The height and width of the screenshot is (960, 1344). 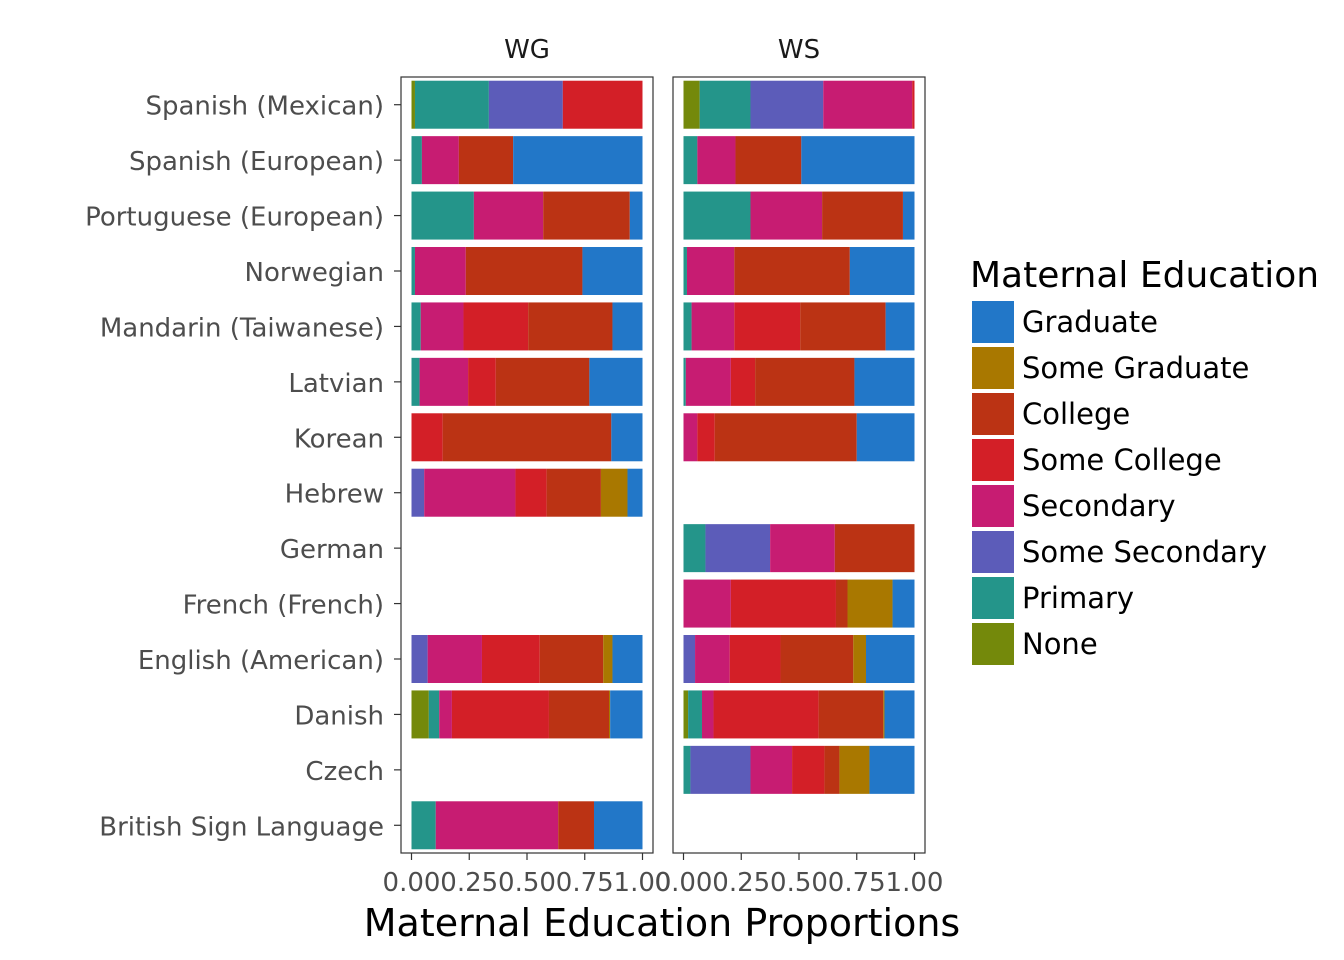 I want to click on legend-label-secondary: Secondary, so click(x=1099, y=506).